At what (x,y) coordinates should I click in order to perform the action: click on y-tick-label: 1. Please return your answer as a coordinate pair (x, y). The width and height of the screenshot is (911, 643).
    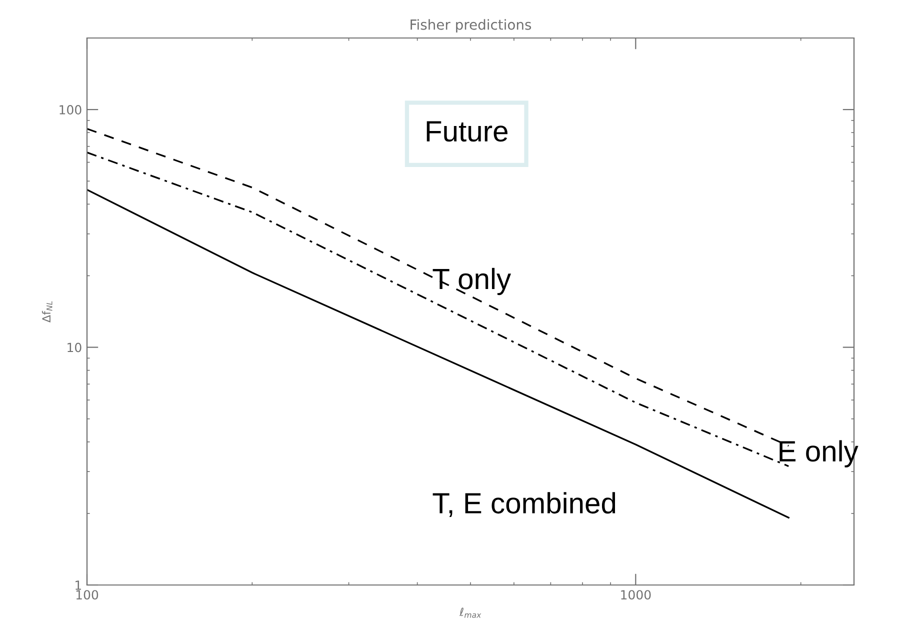
    Looking at the image, I should click on (78, 585).